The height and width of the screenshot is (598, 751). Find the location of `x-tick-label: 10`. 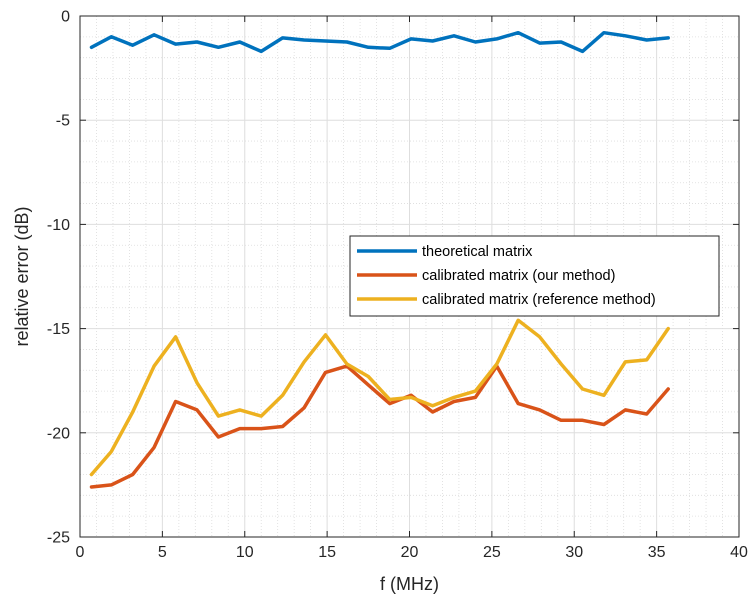

x-tick-label: 10 is located at coordinates (245, 552).